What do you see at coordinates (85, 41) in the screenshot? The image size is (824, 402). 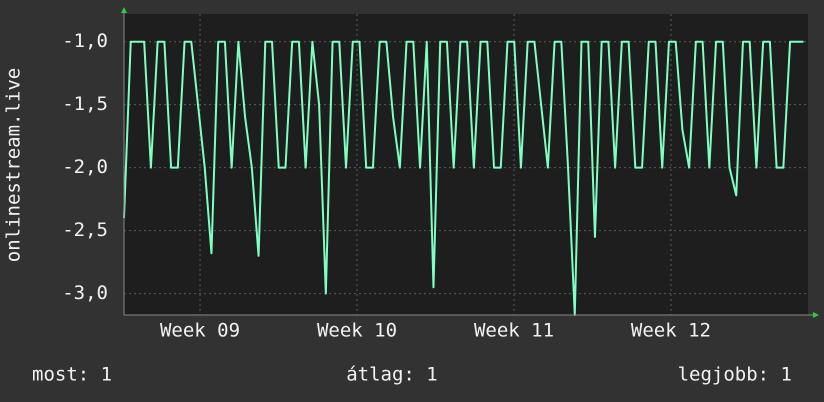 I see `y-tick-label: -1,0` at bounding box center [85, 41].